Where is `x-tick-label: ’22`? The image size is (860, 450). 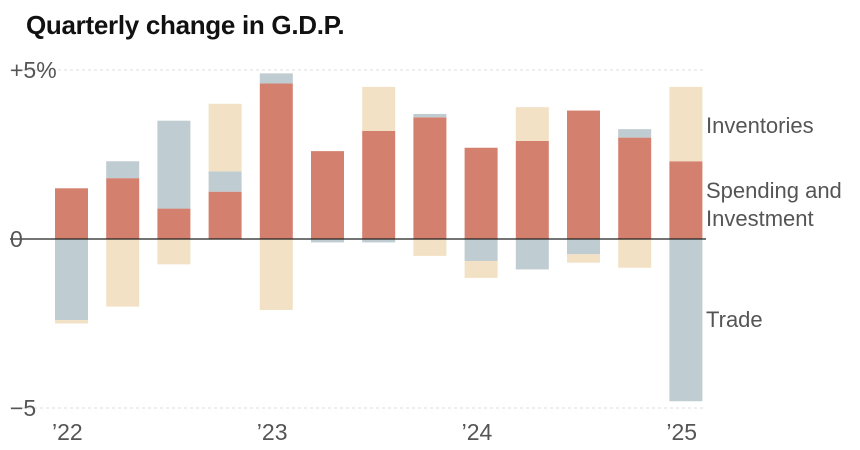
x-tick-label: ’22 is located at coordinates (67, 432).